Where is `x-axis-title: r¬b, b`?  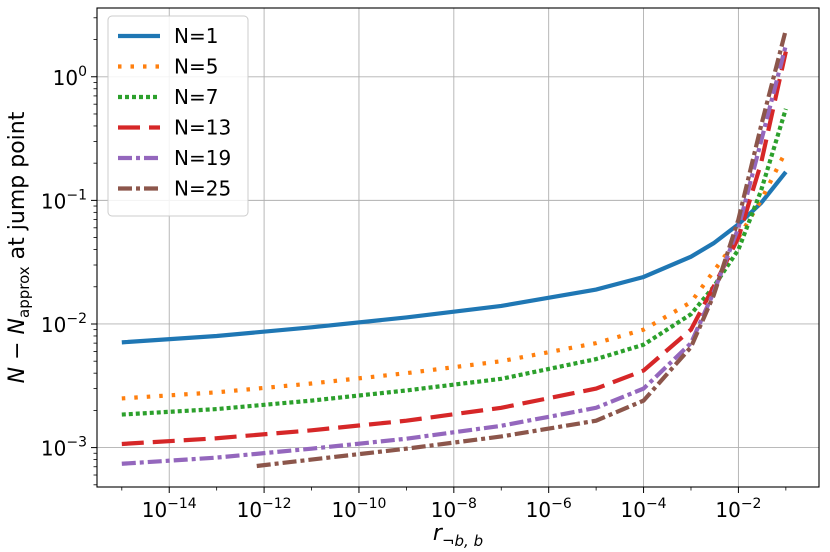
x-axis-title: r¬b, b is located at coordinates (458, 535).